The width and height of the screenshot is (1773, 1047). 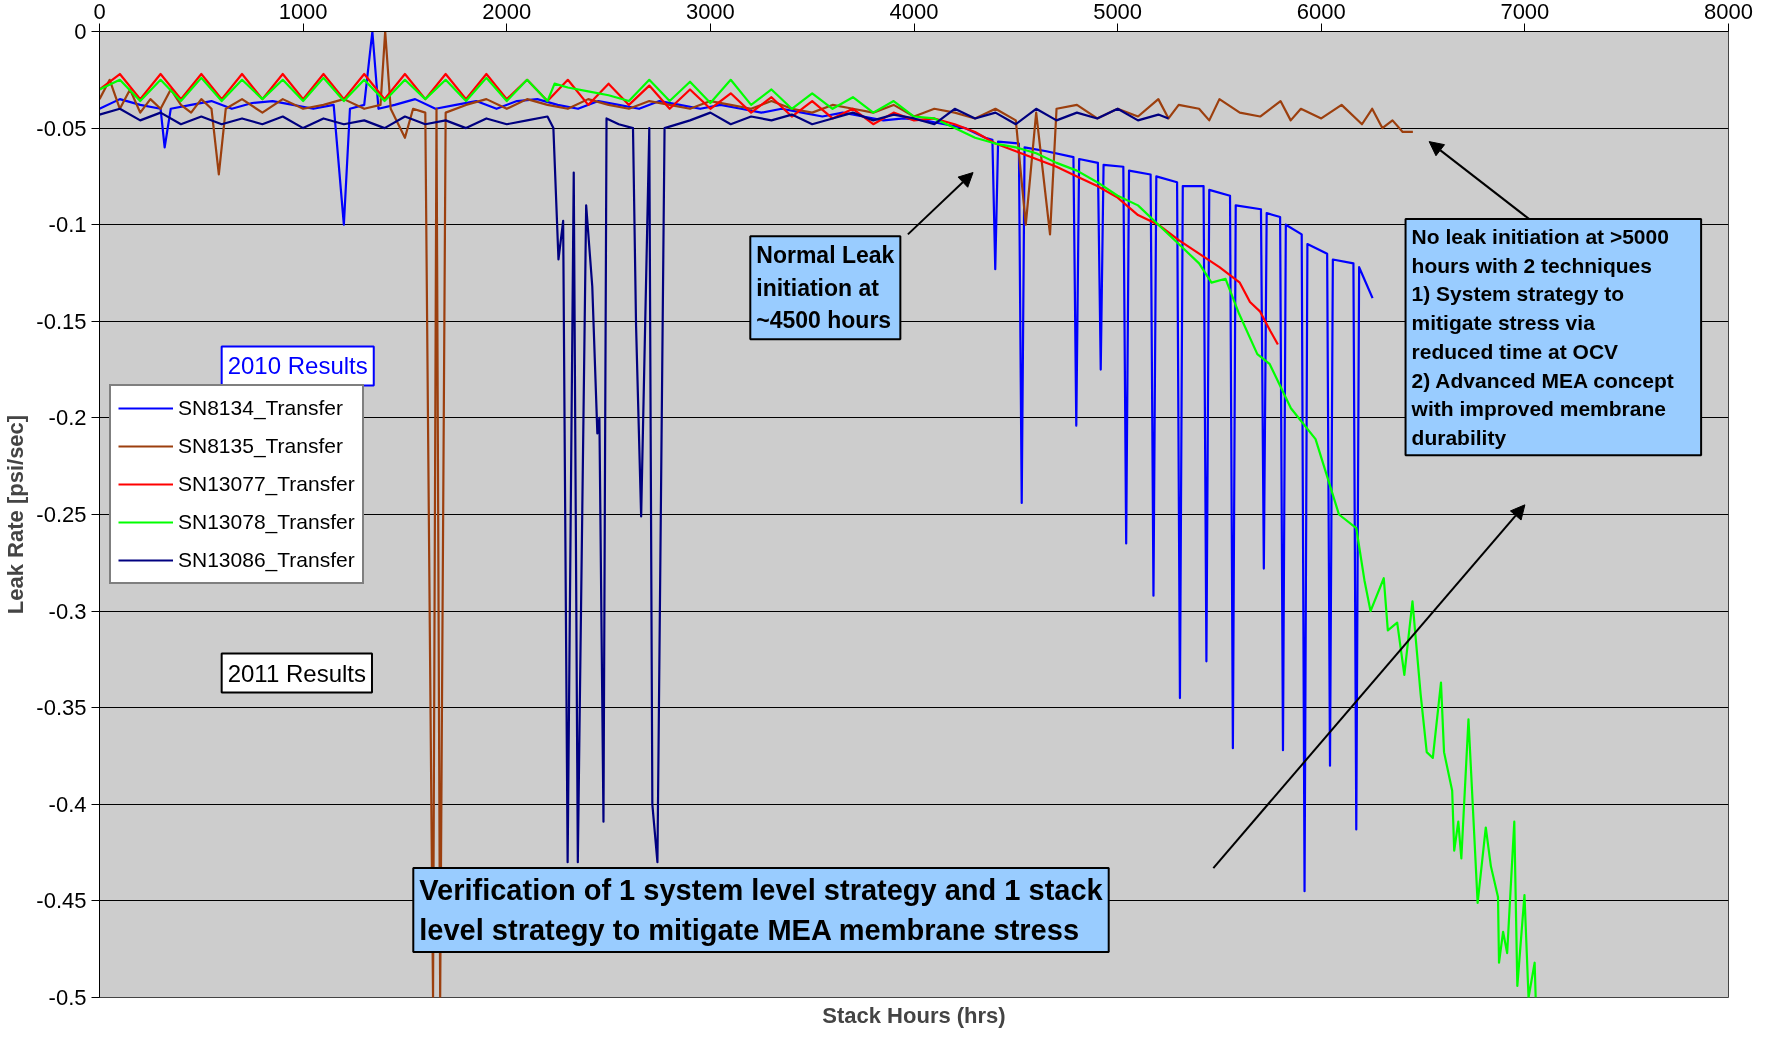 I want to click on x-tick-label: 4000, so click(x=914, y=12).